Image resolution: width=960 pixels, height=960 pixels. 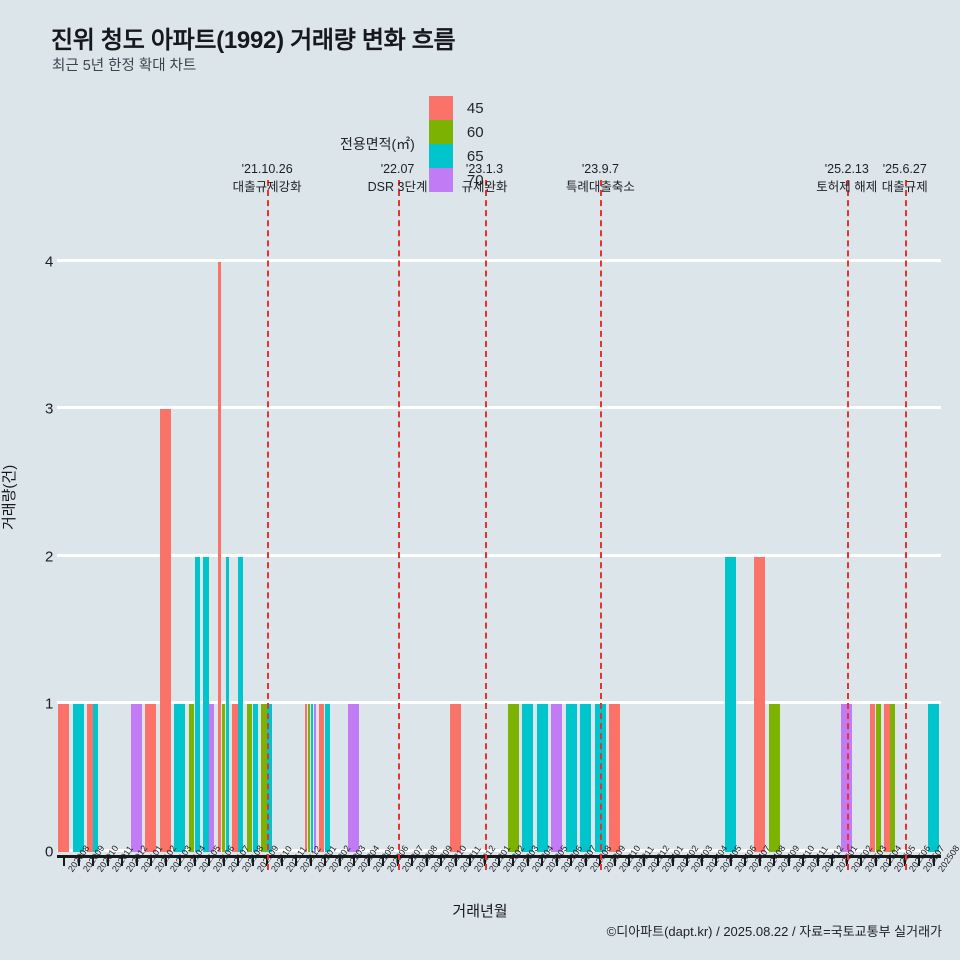 I want to click on legend-entry-60: 60, so click(x=465, y=132).